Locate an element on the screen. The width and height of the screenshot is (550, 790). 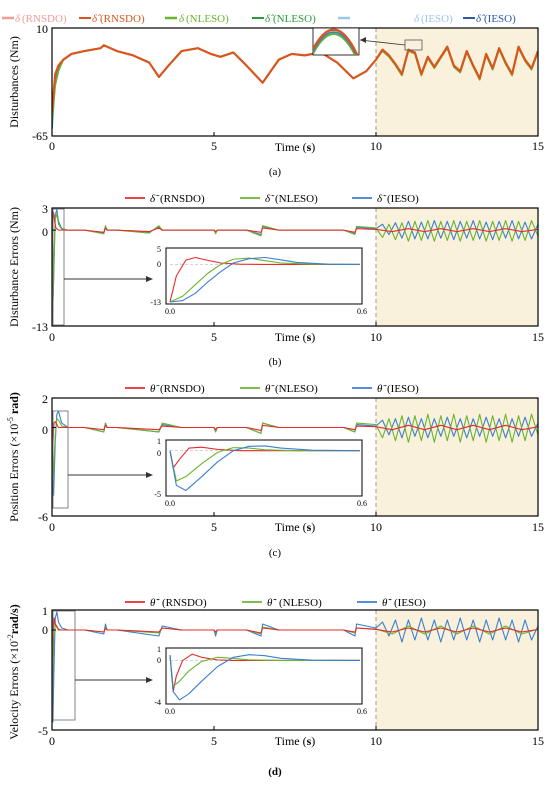
panel-c-inset-line-green is located at coordinates (264, 464).